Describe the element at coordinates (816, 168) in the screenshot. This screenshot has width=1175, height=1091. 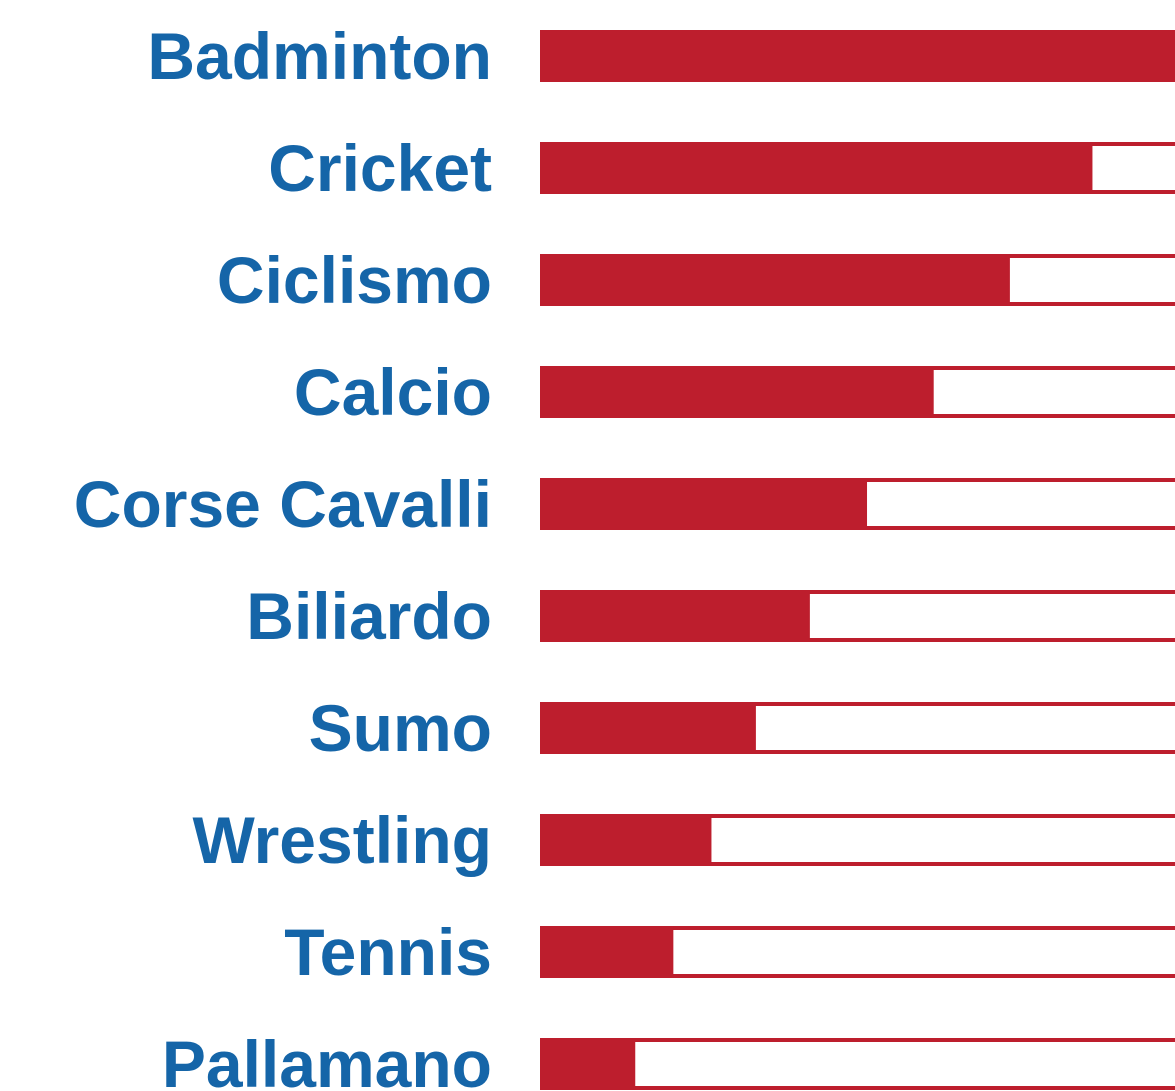
I see `bar-cricket` at that location.